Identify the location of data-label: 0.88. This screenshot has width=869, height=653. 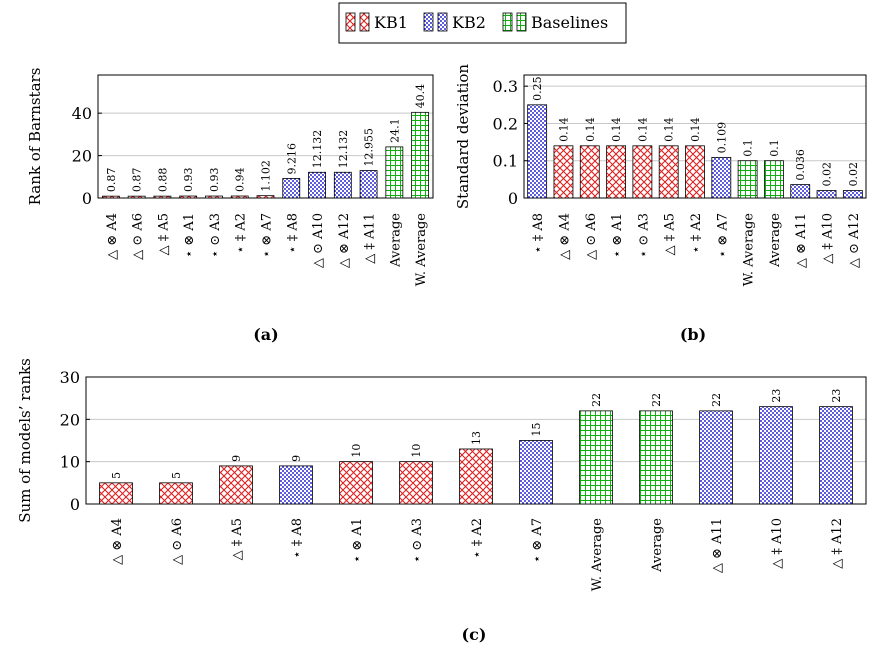
(162, 180).